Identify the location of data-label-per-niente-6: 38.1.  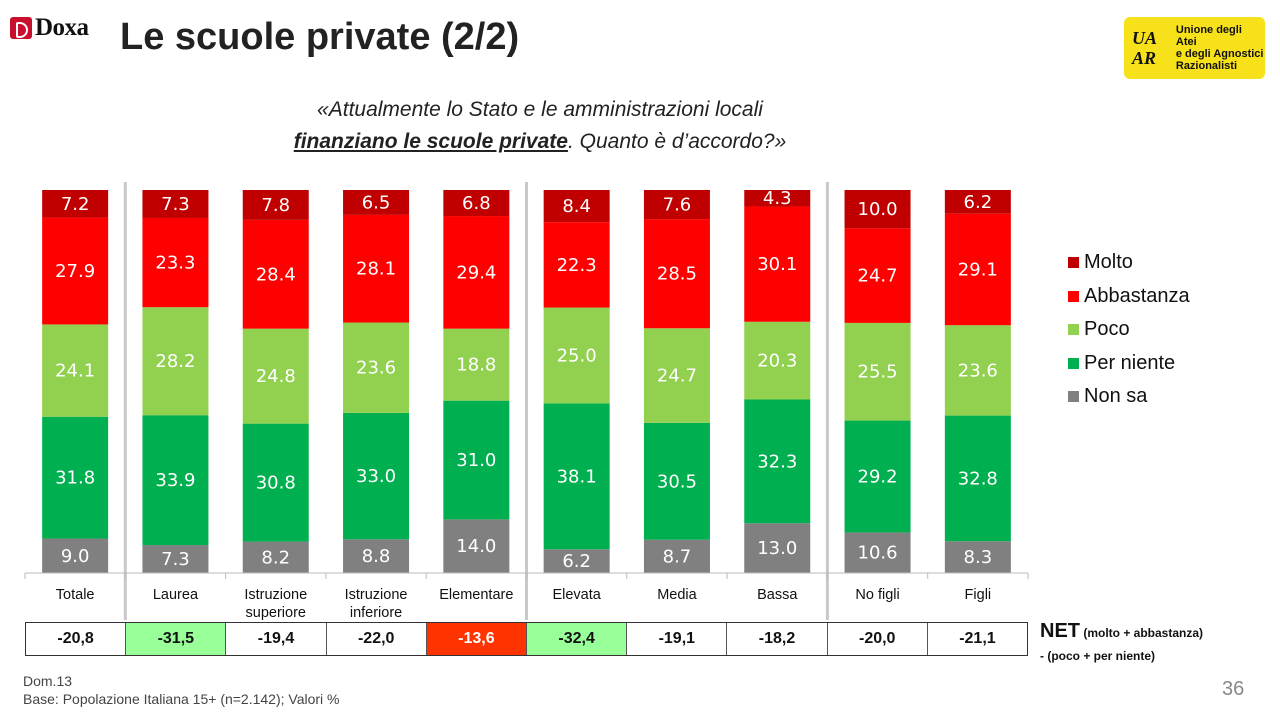
(577, 476).